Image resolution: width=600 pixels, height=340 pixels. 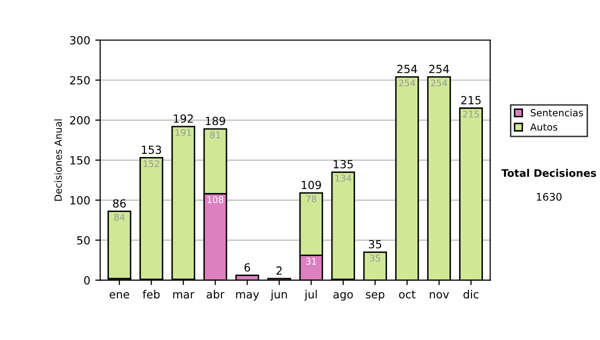 What do you see at coordinates (375, 258) in the screenshot?
I see `data-label: 35` at bounding box center [375, 258].